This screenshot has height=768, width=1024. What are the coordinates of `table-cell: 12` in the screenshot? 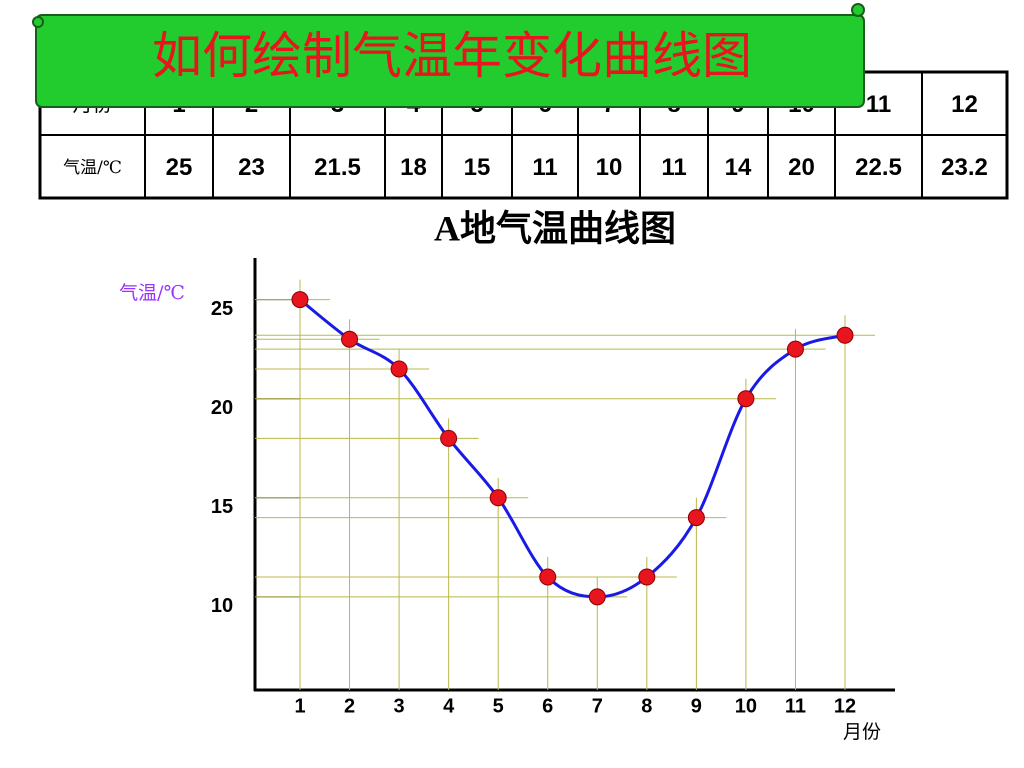 It's located at (964, 104).